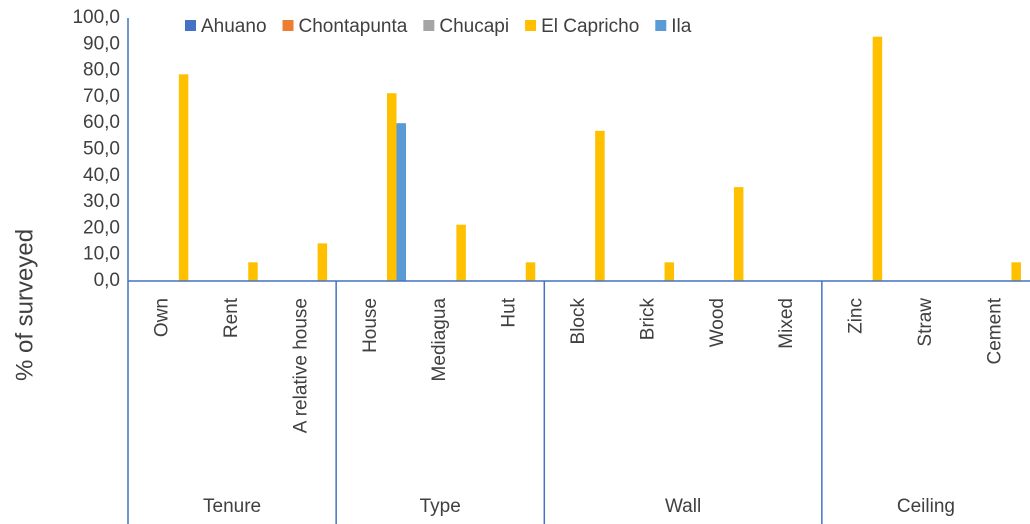 The image size is (1030, 524). Describe the element at coordinates (107, 280) in the screenshot. I see `y-tick-label: 0,0` at that location.